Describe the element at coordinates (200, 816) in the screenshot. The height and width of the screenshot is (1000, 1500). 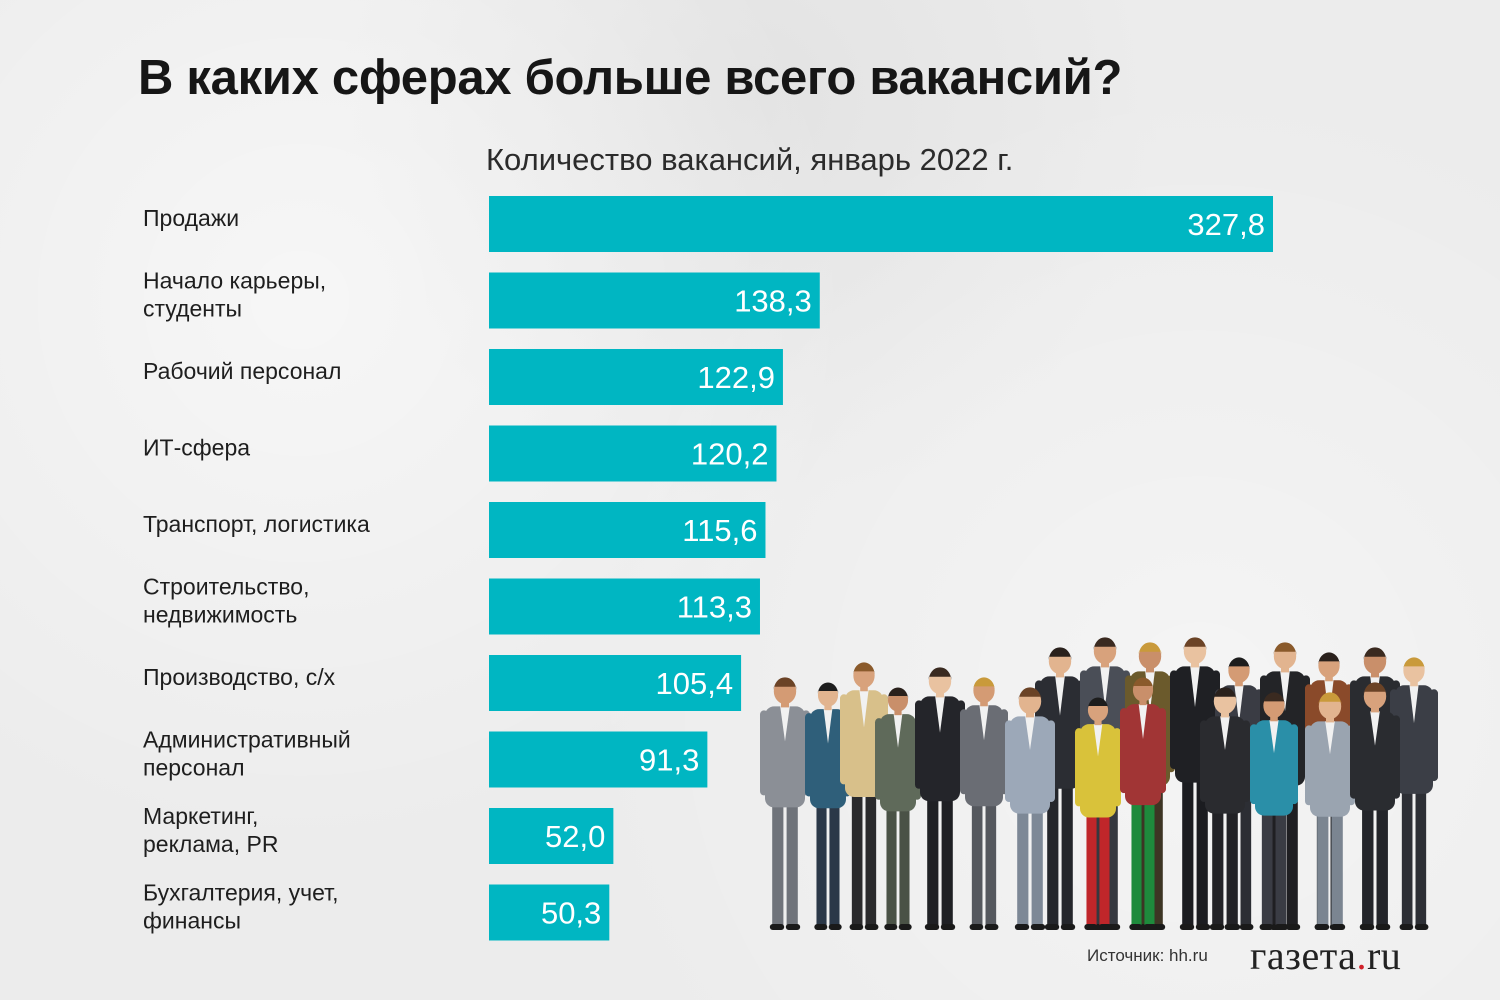
I see `category-label-line: Маркетинг,` at that location.